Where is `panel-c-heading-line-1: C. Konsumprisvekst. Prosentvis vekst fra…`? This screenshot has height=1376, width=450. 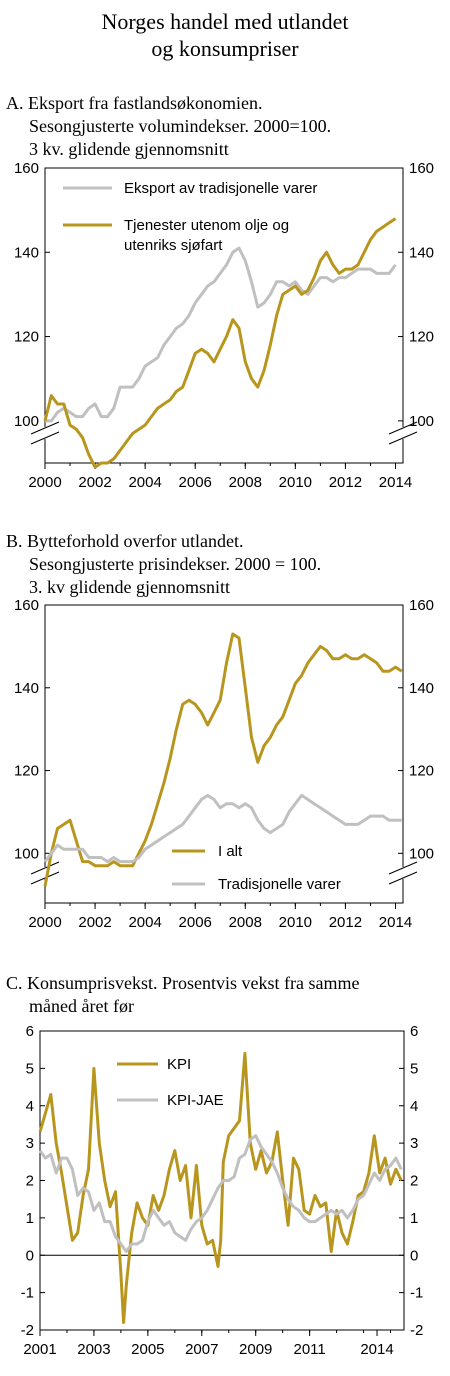 panel-c-heading-line-1: C. Konsumprisvekst. Prosentvis vekst fra… is located at coordinates (183, 983).